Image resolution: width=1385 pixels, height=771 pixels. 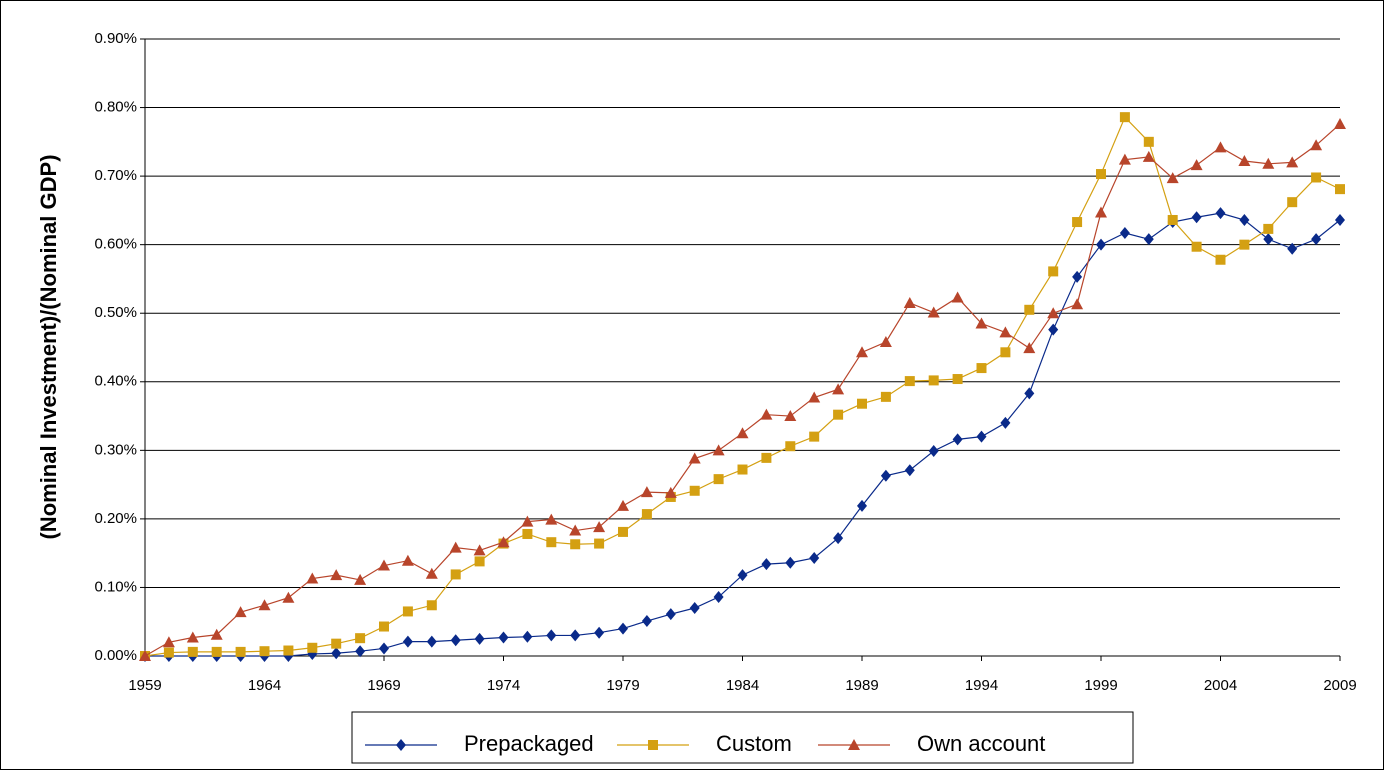 What do you see at coordinates (115, 518) in the screenshot?
I see `y-tick-label: 0.20%` at bounding box center [115, 518].